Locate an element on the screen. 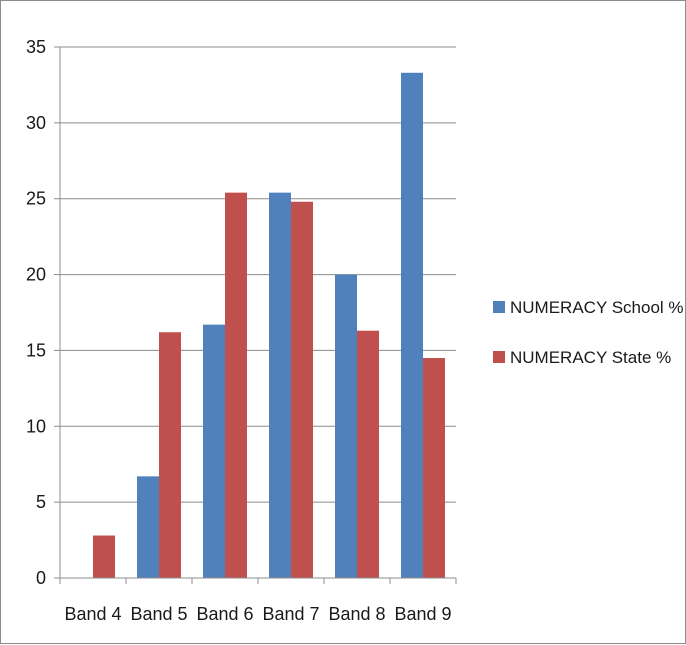 The image size is (686, 645). x-tick-label: Band 8 is located at coordinates (356, 614).